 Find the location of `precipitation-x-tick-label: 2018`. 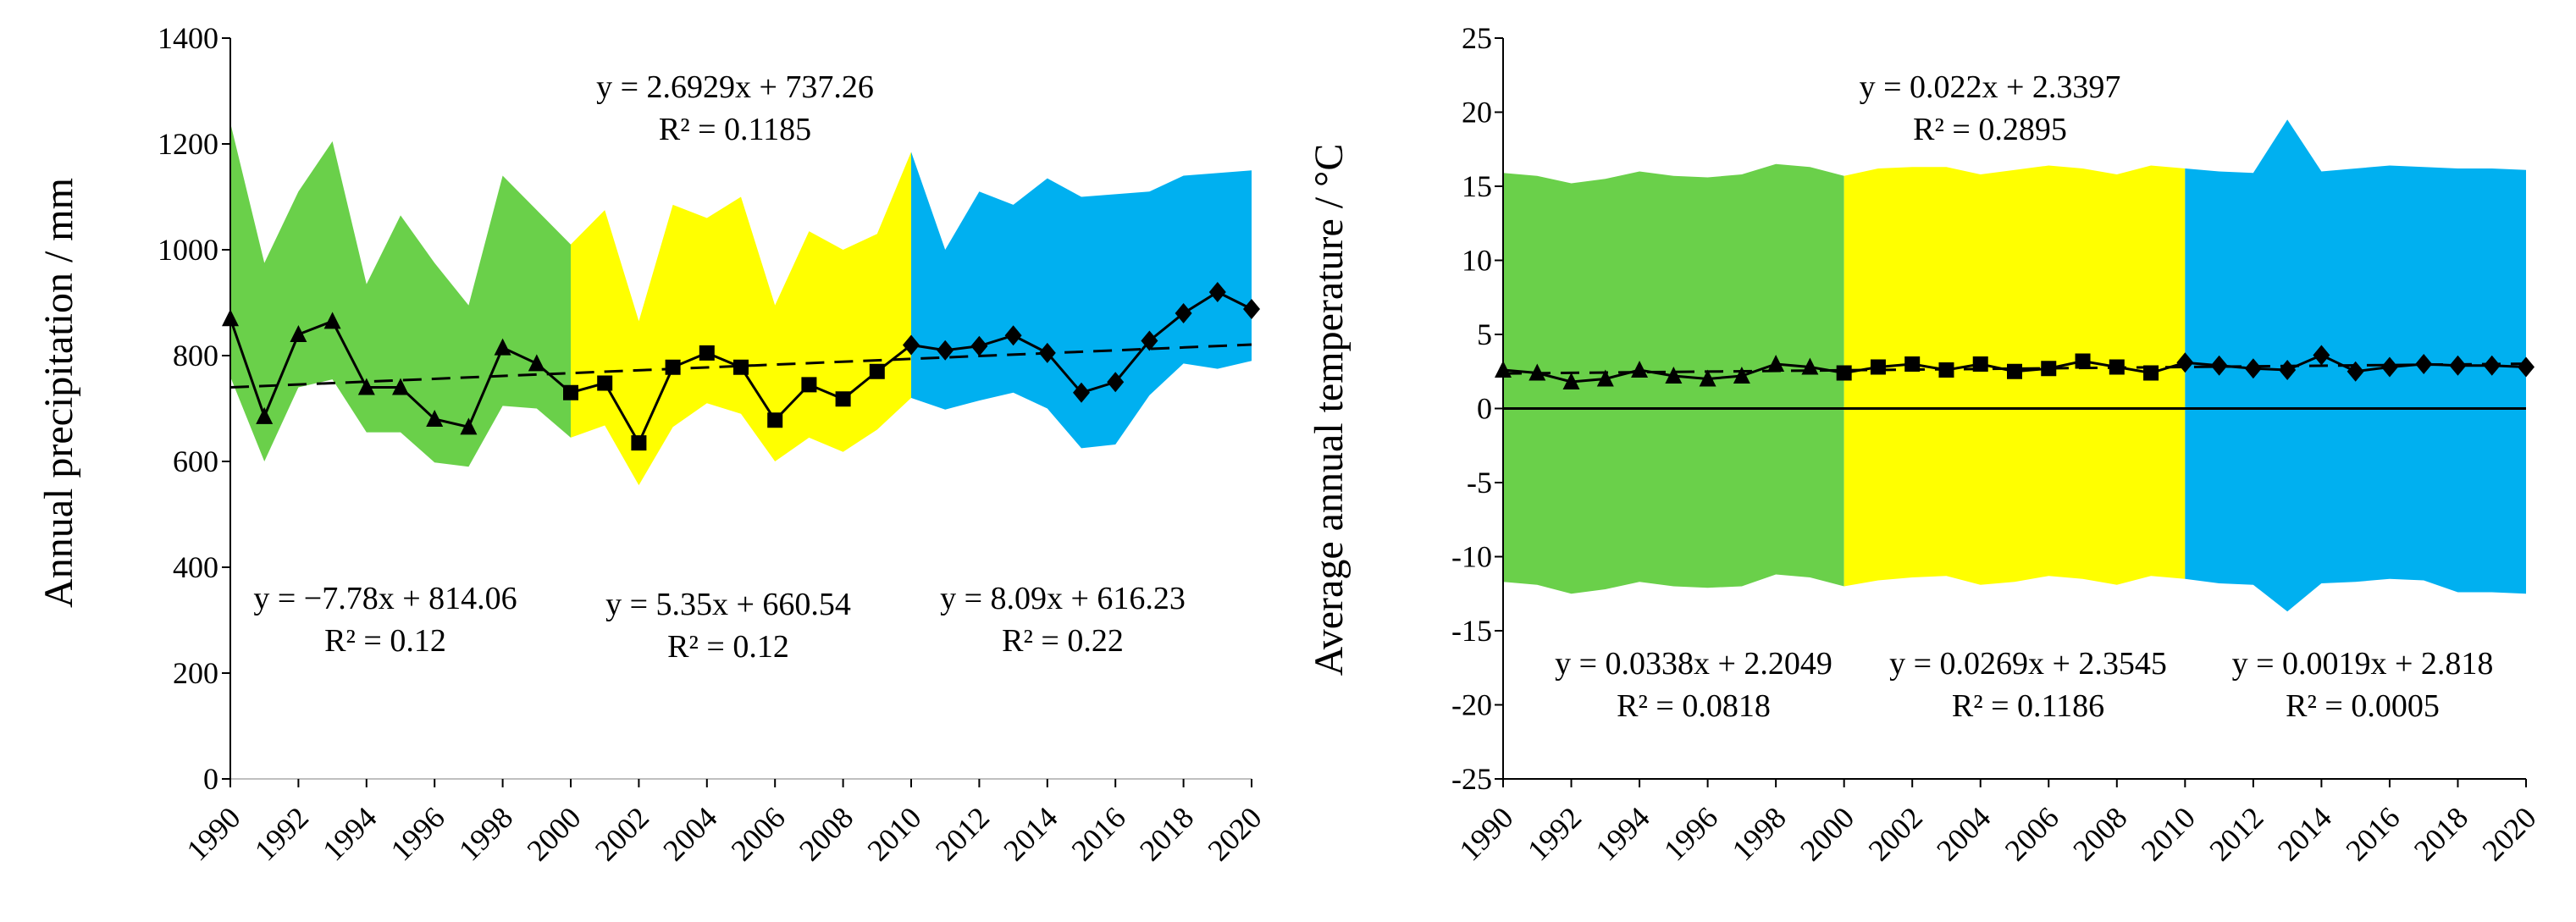

precipitation-x-tick-label: 2018 is located at coordinates (1167, 833).